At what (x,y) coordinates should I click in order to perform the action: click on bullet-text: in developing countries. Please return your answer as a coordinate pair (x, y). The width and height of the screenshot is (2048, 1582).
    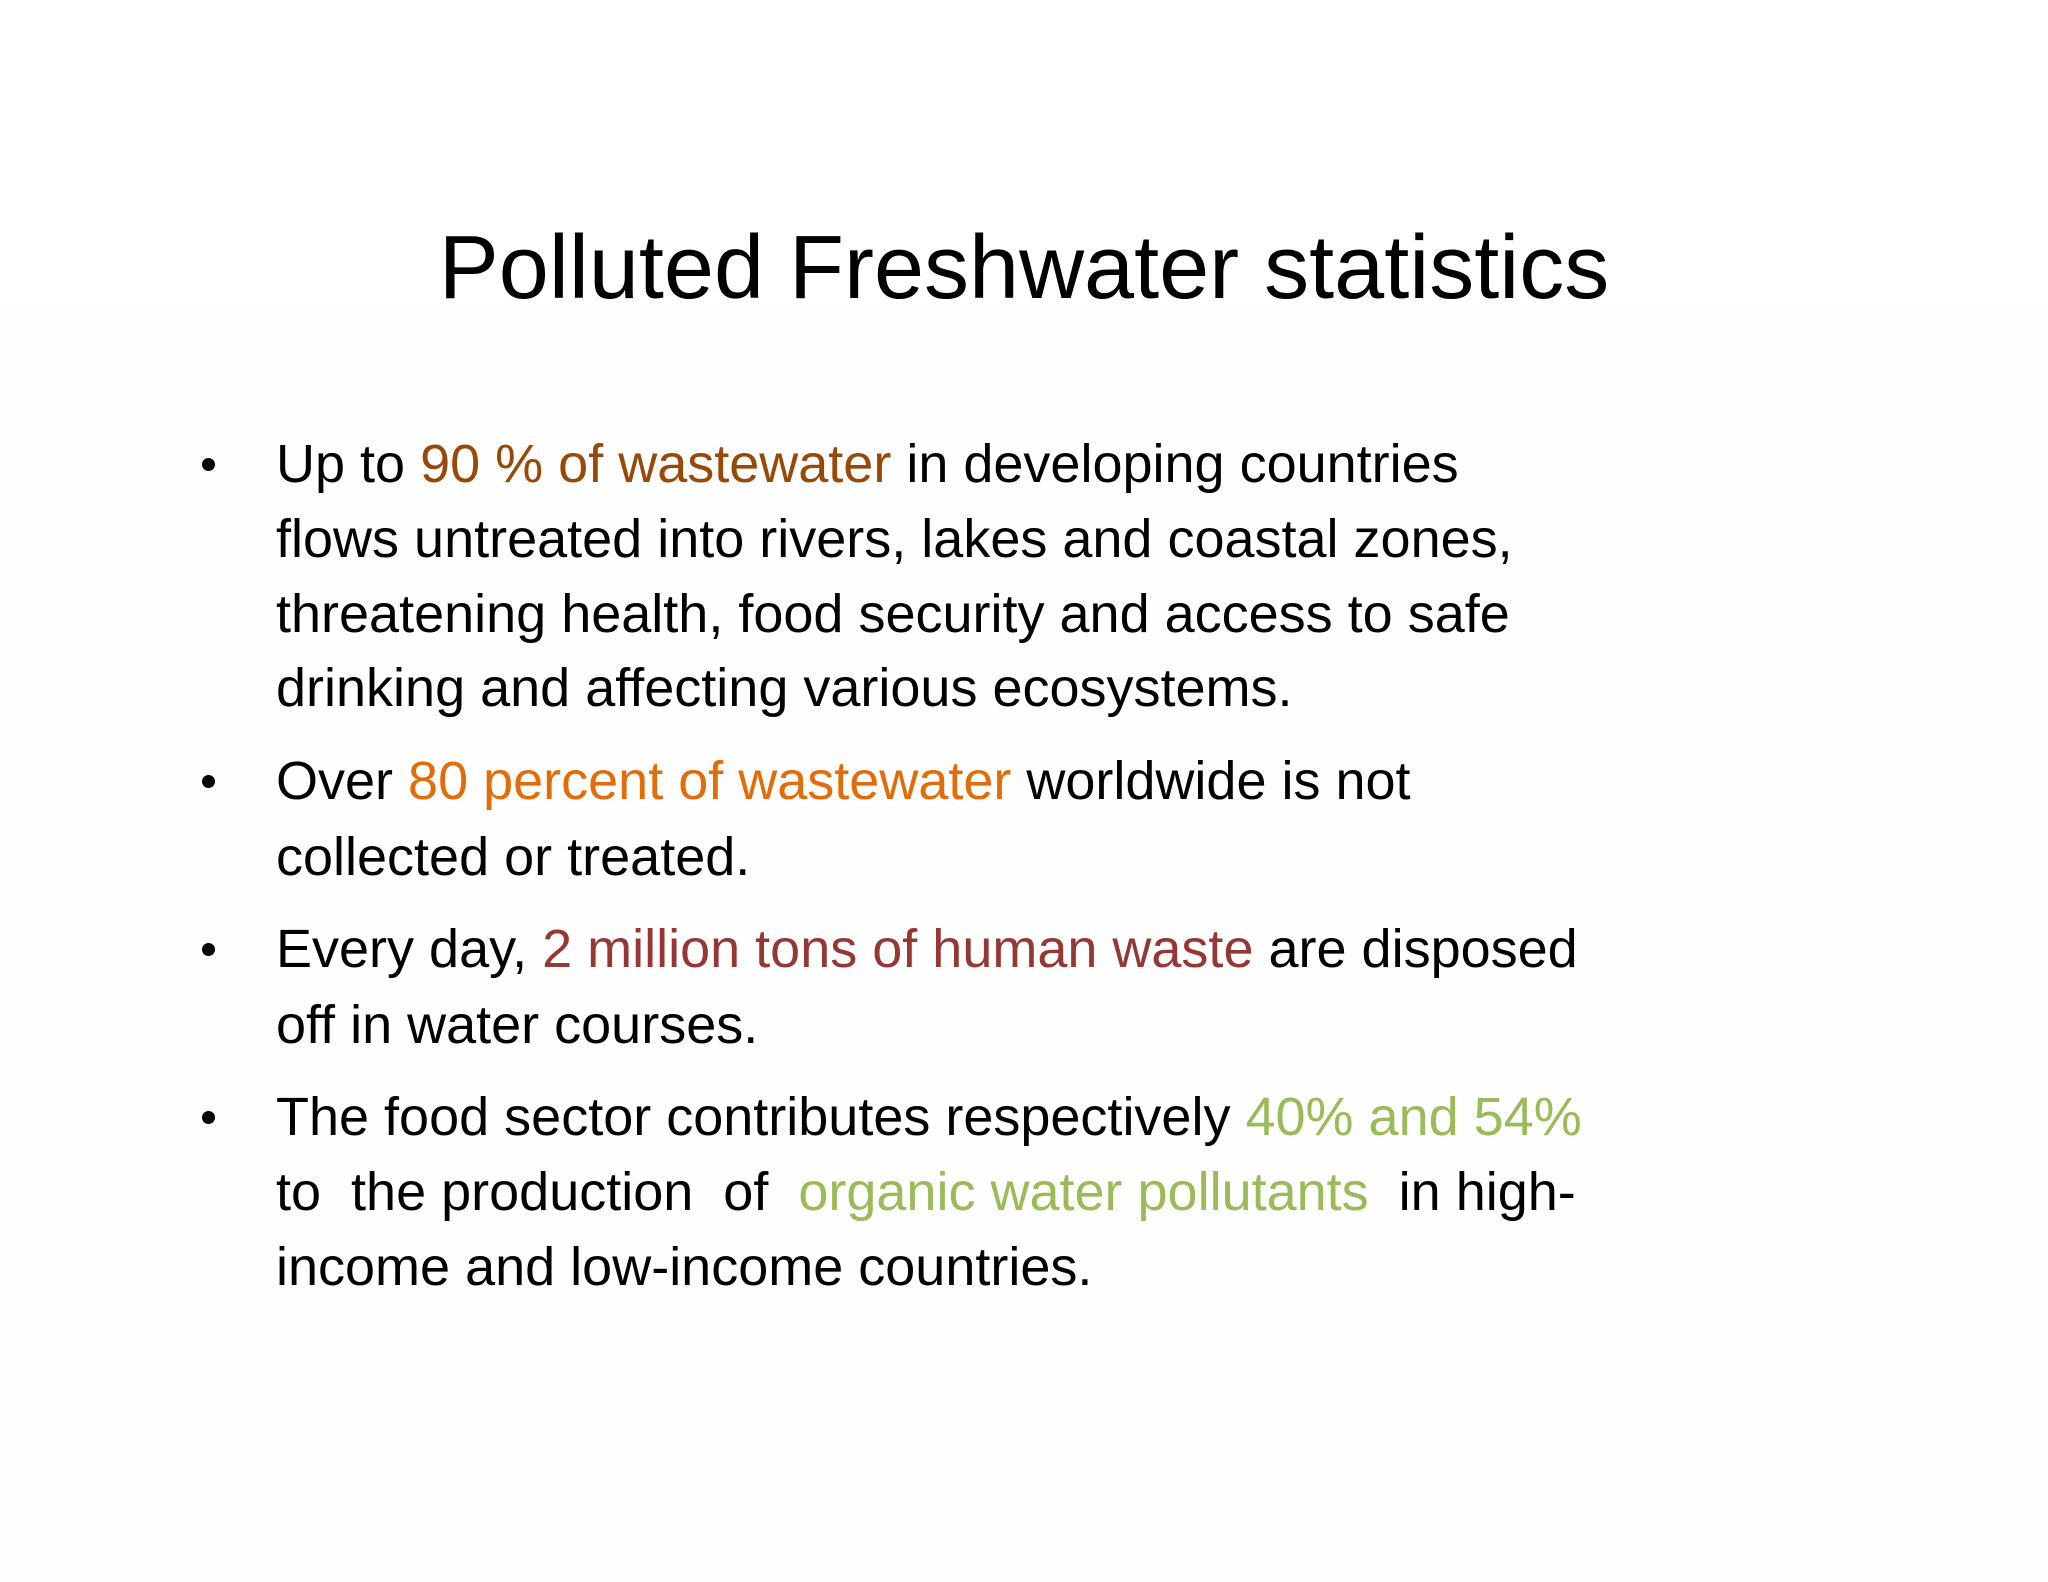
    Looking at the image, I should click on (1175, 464).